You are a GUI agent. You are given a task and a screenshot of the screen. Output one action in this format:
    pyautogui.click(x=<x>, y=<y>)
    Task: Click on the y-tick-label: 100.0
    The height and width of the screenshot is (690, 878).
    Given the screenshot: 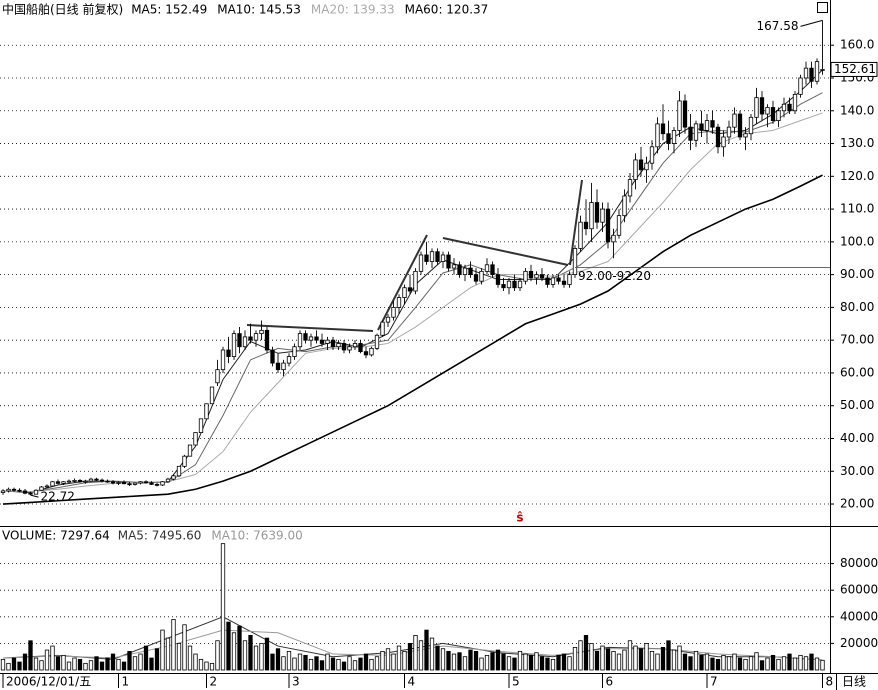 What is the action you would take?
    pyautogui.click(x=857, y=241)
    